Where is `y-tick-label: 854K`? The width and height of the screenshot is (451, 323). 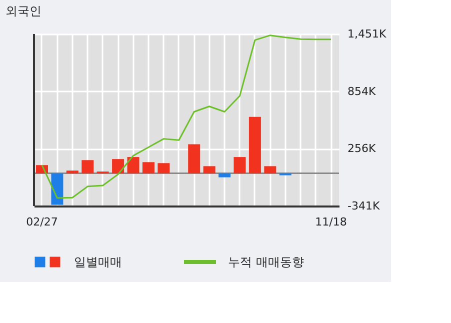
y-tick-label: 854K is located at coordinates (362, 91).